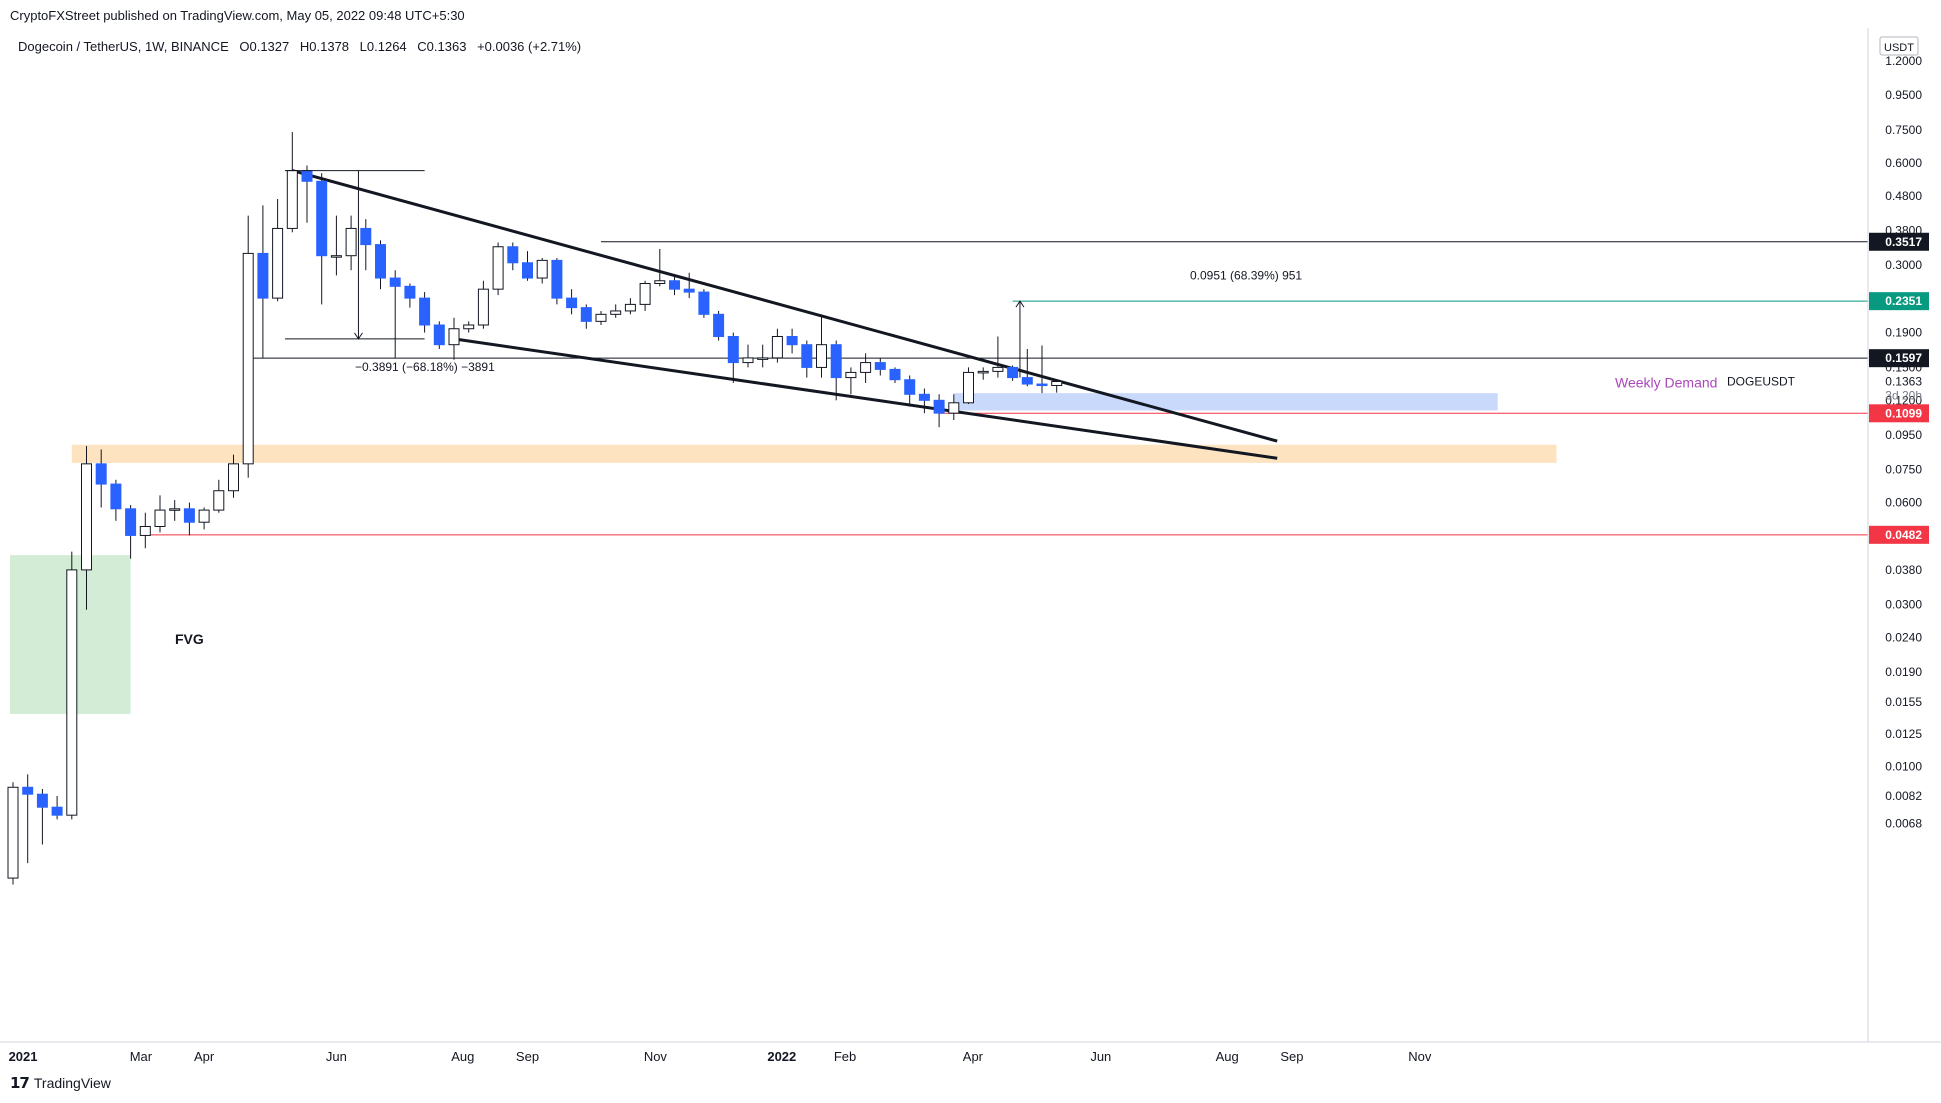 This screenshot has height=1103, width=1941. What do you see at coordinates (1903, 396) in the screenshot?
I see `last-price-countdown: 3d 20h` at bounding box center [1903, 396].